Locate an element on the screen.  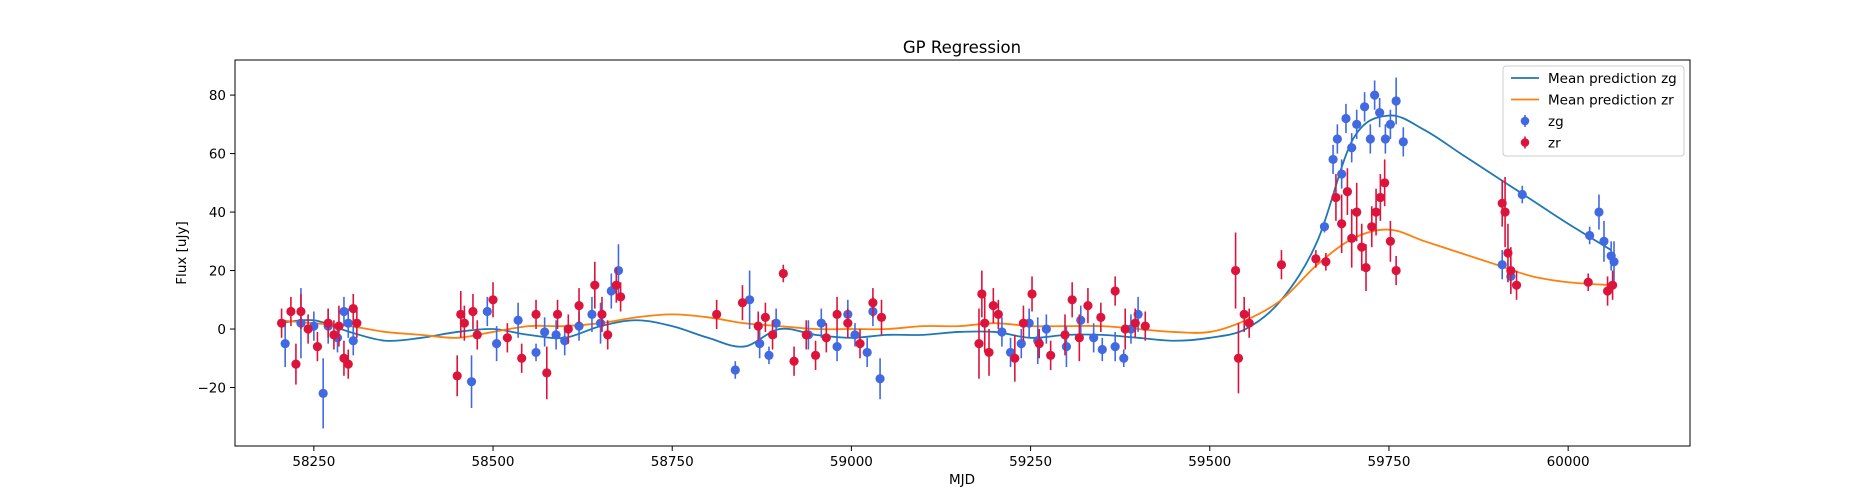
legend: Mean prediction zg Mean prediction zr zg zr is located at coordinates (1593, 111).